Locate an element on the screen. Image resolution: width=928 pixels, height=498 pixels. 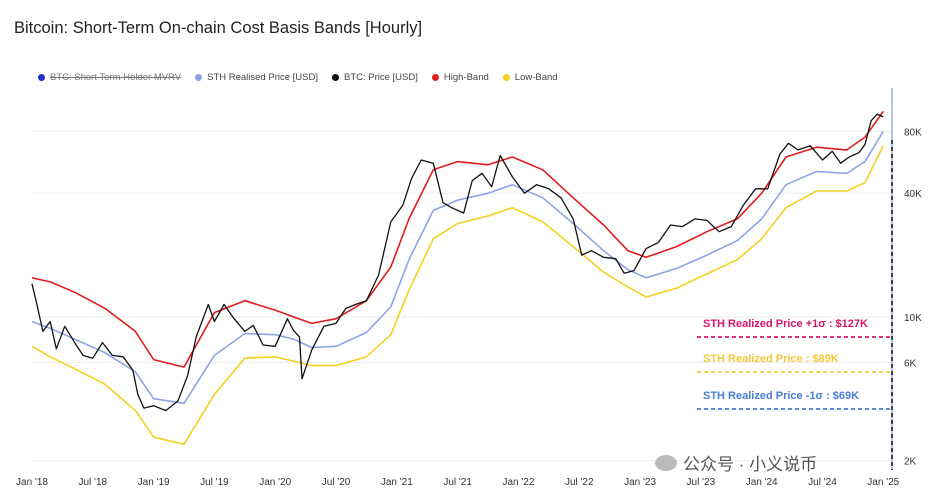
x-tick-label-1: Jul '18 is located at coordinates (93, 482).